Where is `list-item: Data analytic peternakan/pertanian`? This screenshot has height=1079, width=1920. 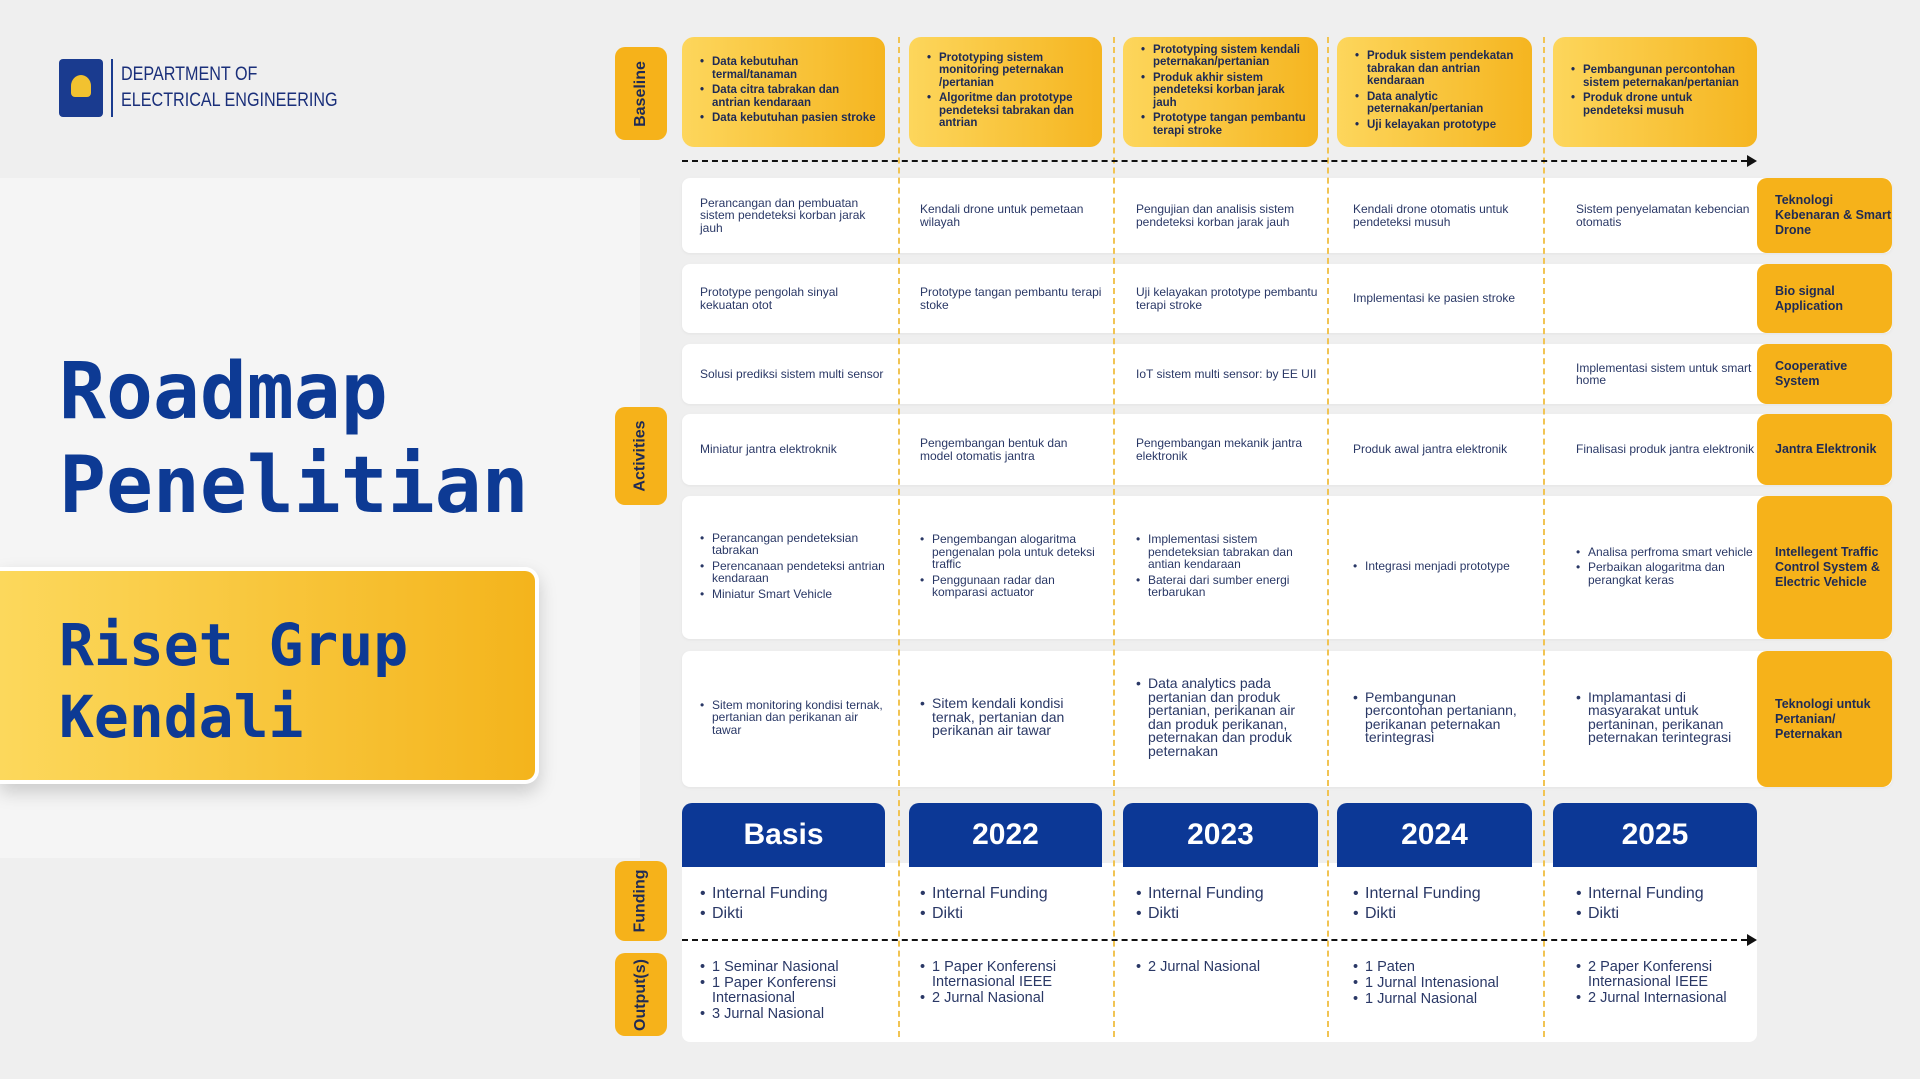
list-item: Data analytic peternakan/pertanian is located at coordinates (1439, 103).